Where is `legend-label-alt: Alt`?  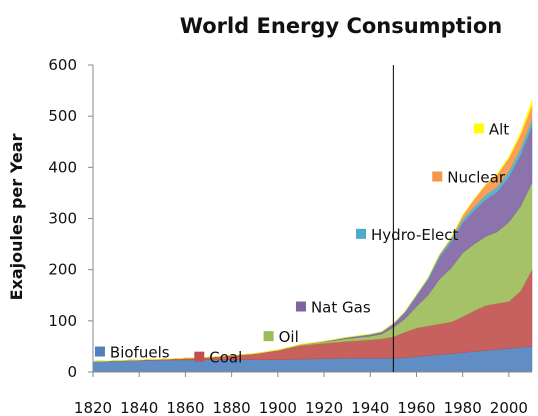
legend-label-alt: Alt is located at coordinates (499, 129).